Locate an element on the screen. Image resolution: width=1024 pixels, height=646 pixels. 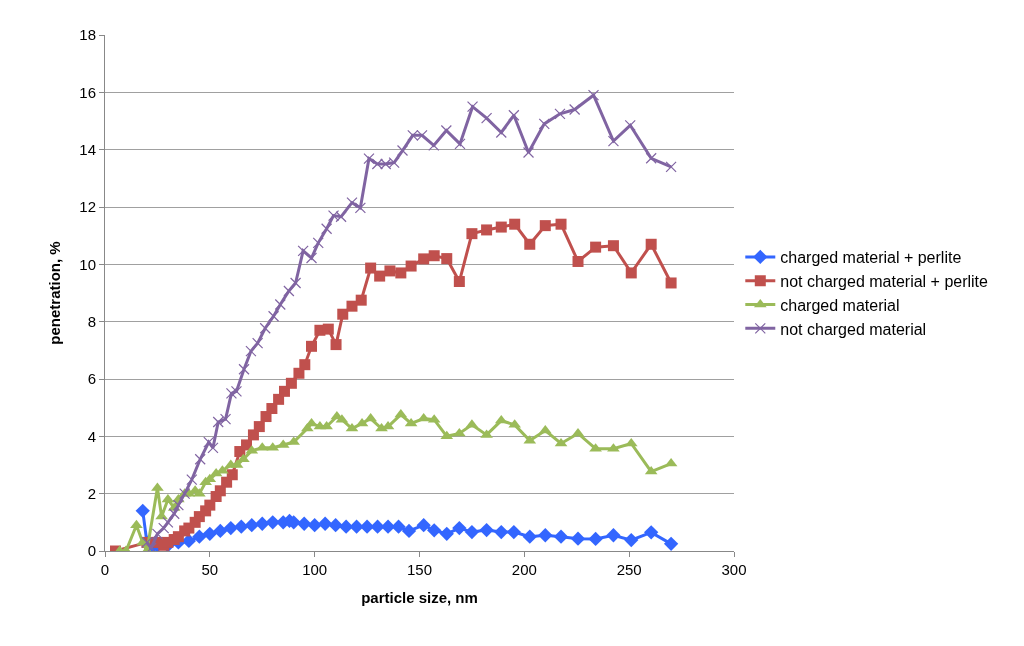
x-tick-label: 200 is located at coordinates (524, 569).